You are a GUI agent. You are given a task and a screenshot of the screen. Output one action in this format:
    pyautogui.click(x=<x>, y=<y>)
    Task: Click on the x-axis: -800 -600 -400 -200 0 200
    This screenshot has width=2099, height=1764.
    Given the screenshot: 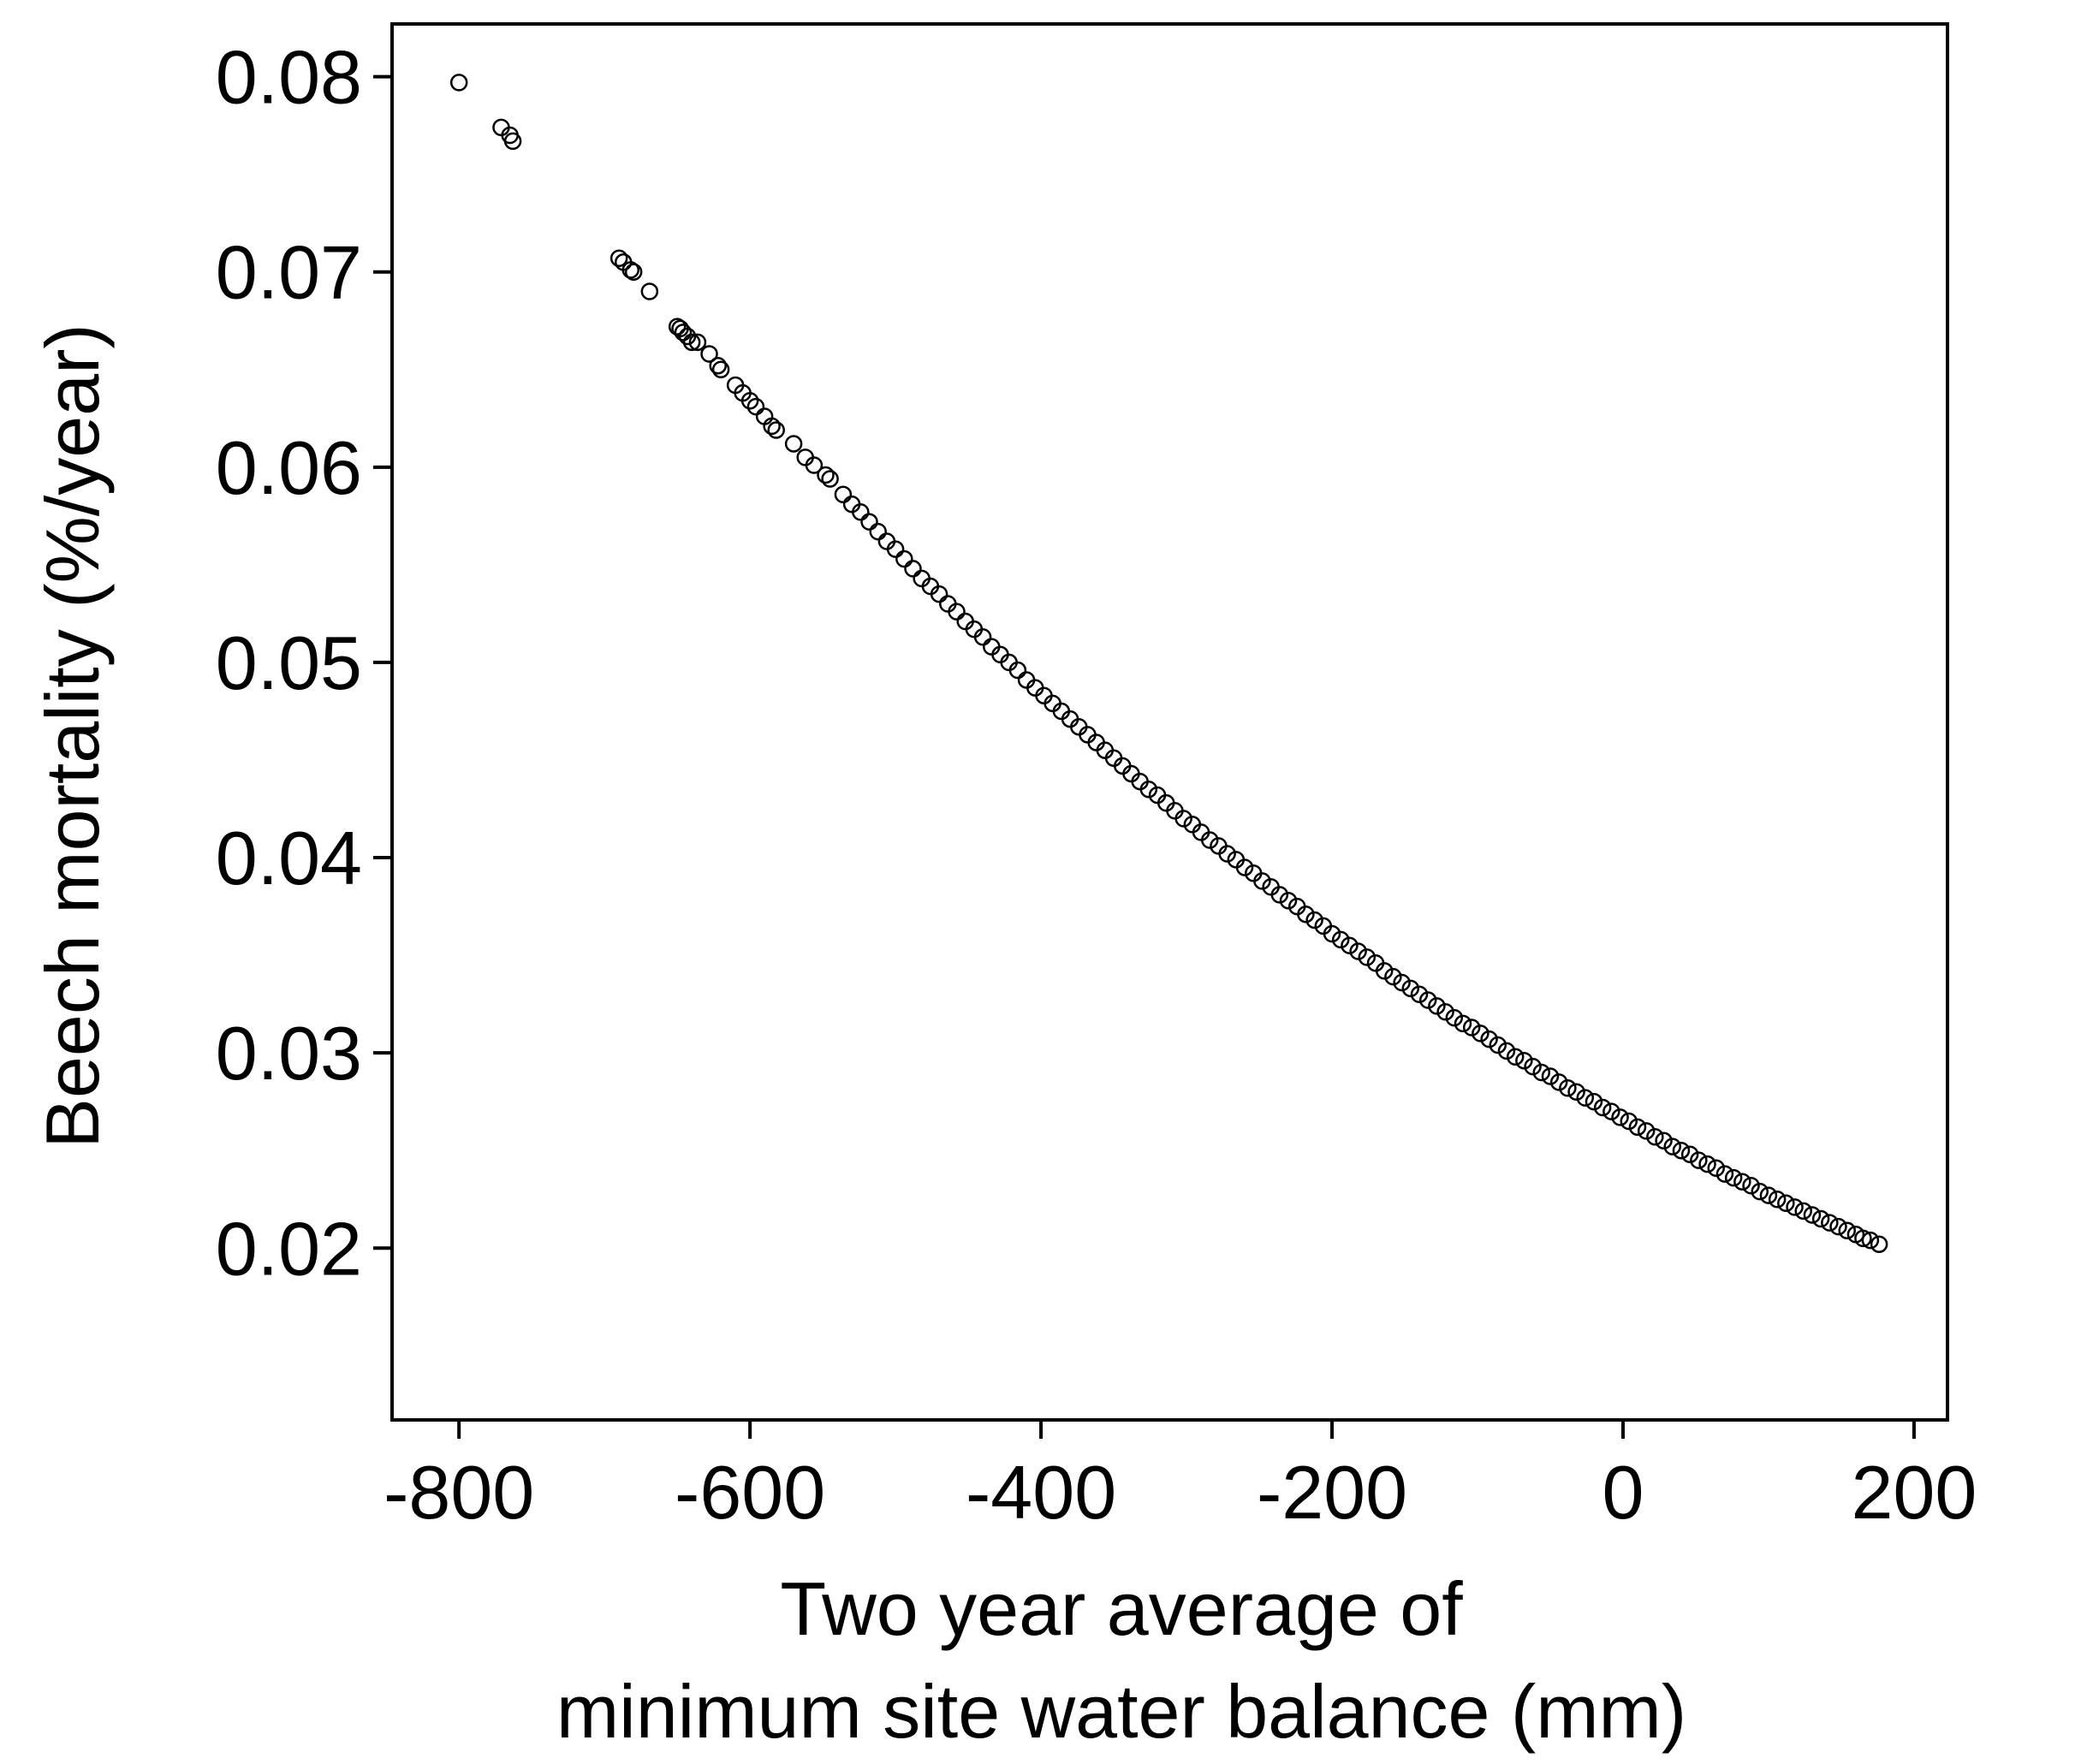 What is the action you would take?
    pyautogui.click(x=1180, y=1477)
    